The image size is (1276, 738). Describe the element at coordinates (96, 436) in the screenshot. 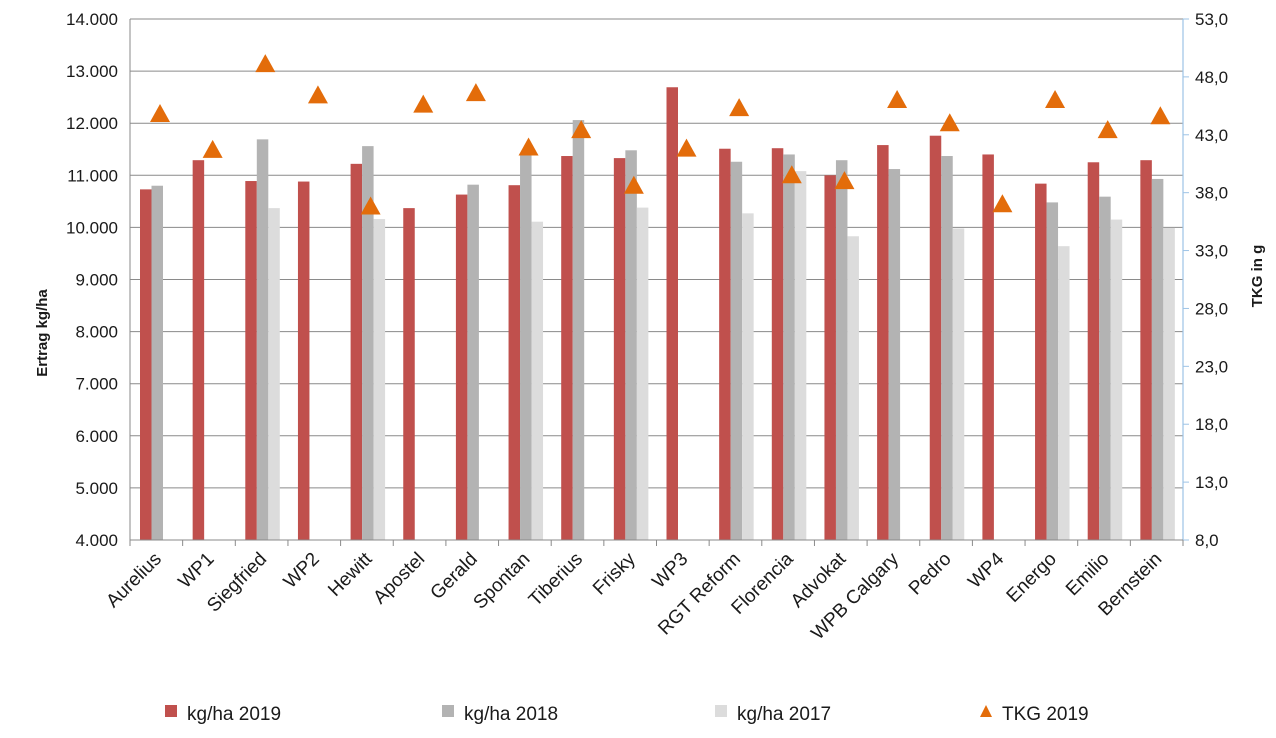

I see `y-left-tick-label: 6.000` at that location.